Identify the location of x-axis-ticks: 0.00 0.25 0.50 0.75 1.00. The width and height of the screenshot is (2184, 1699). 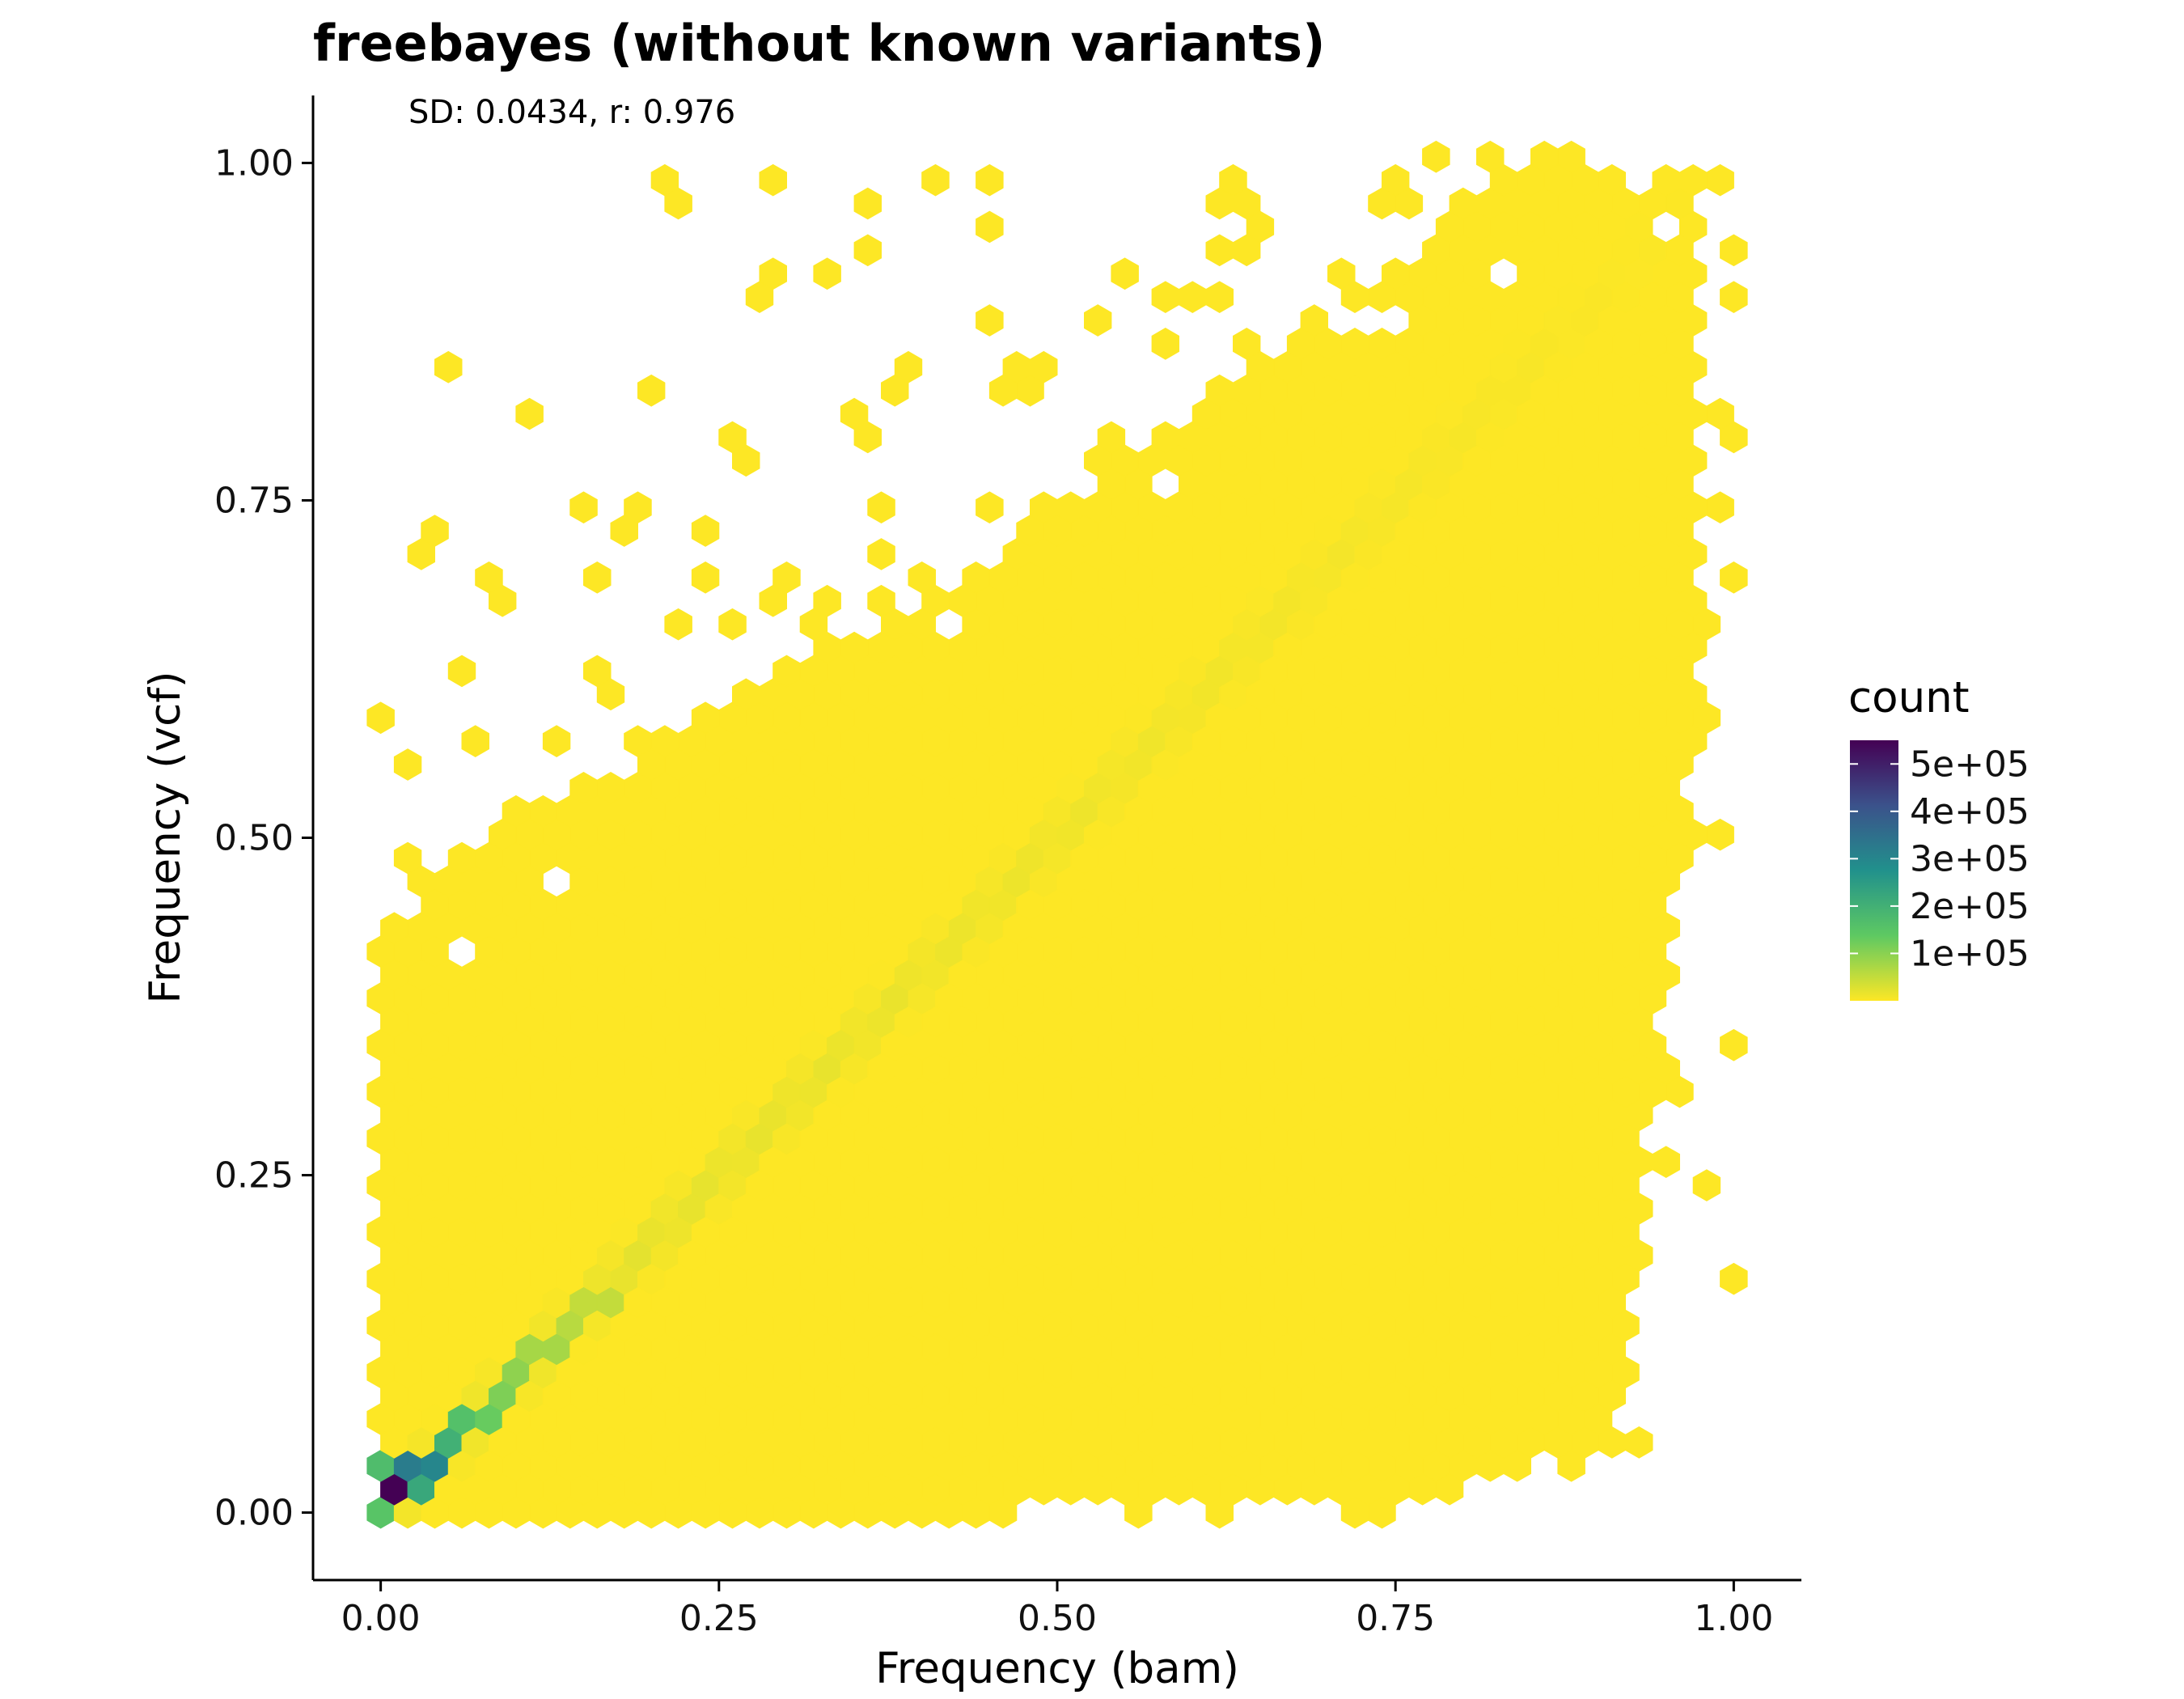
(1057, 1609).